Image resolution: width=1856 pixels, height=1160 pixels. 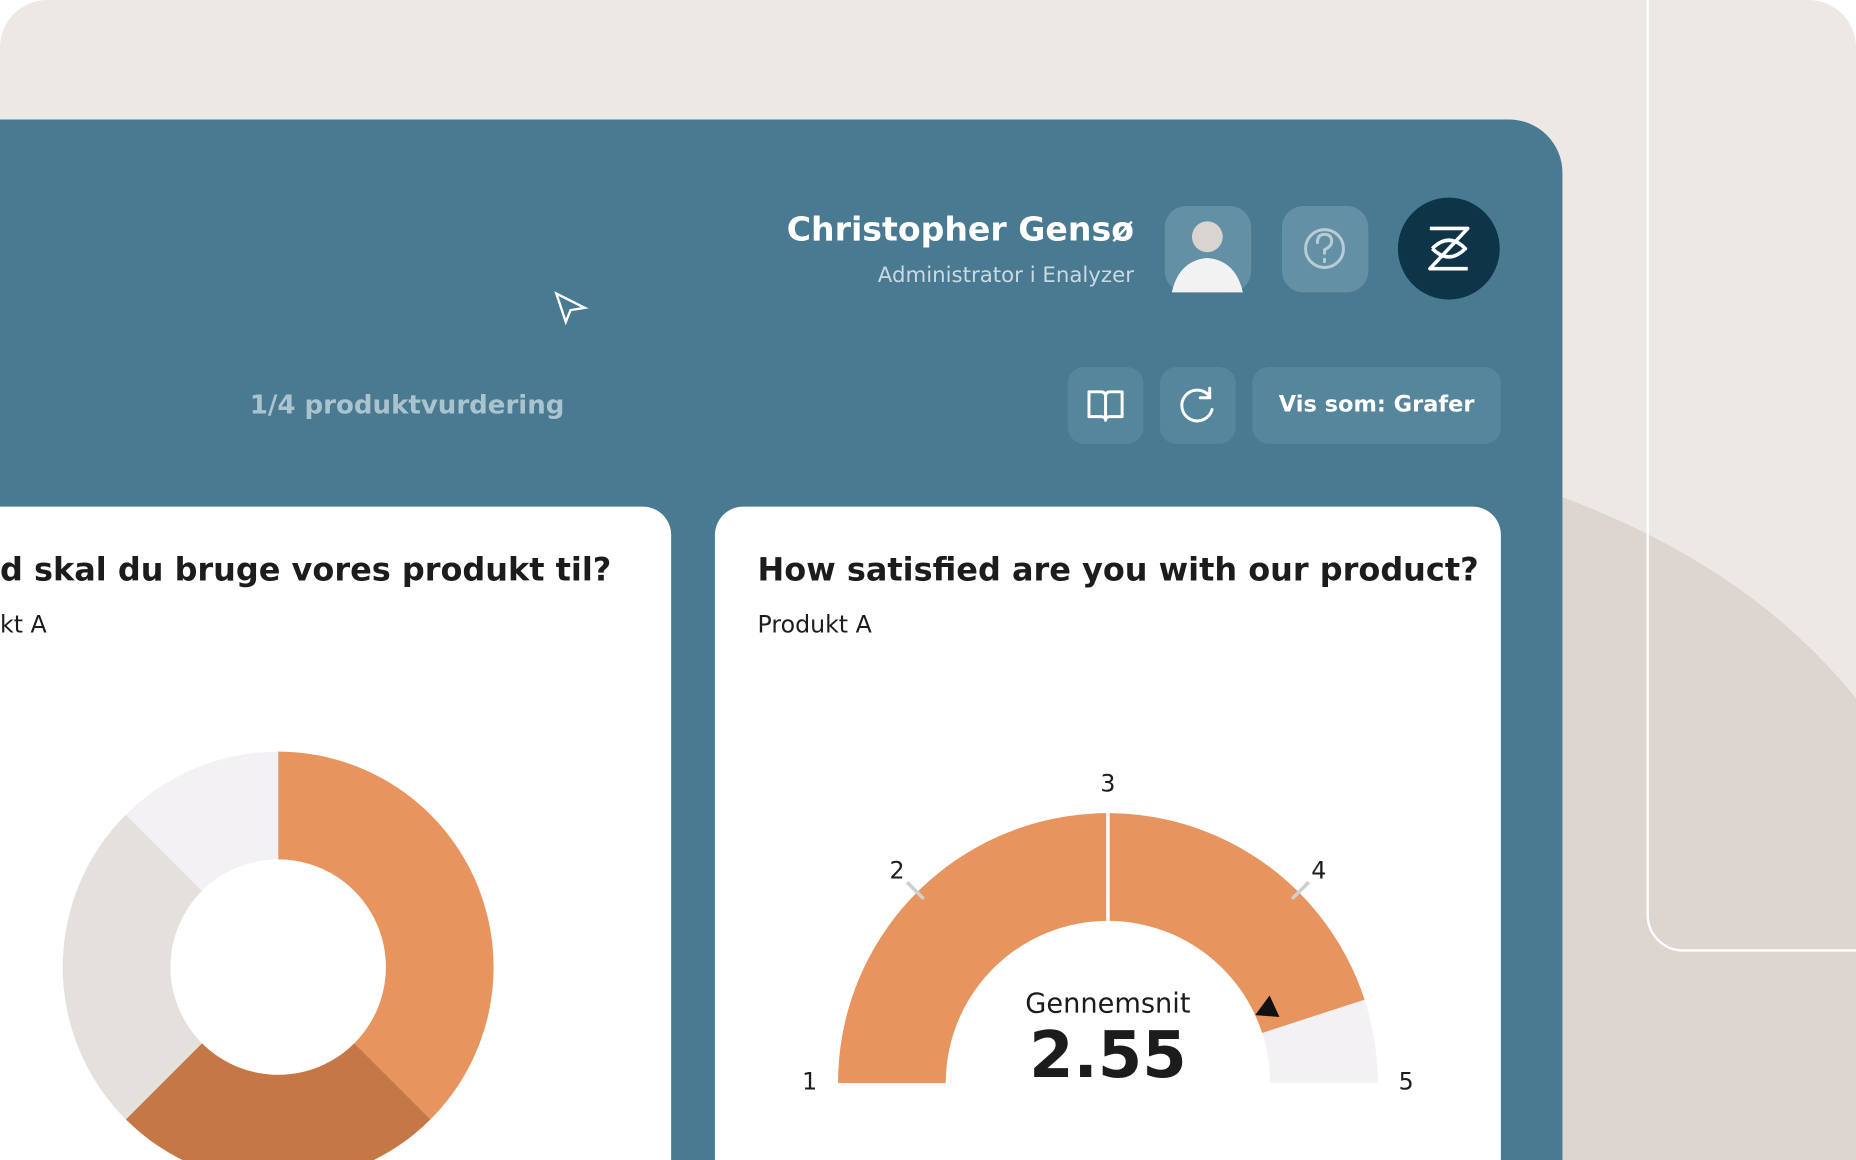 I want to click on gauge-label: Gennemsnit, so click(x=1108, y=1003).